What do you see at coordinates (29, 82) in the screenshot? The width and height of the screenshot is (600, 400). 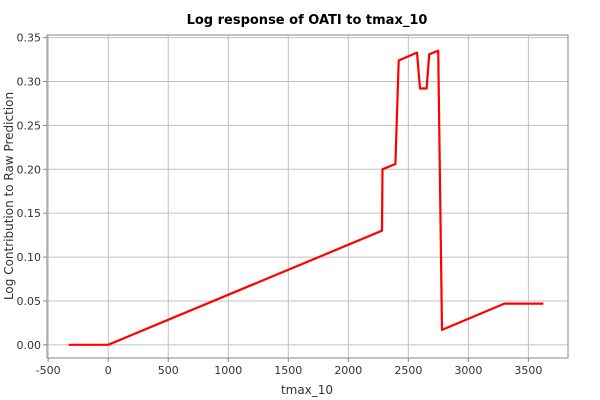 I see `y-tick-label: 0.30` at bounding box center [29, 82].